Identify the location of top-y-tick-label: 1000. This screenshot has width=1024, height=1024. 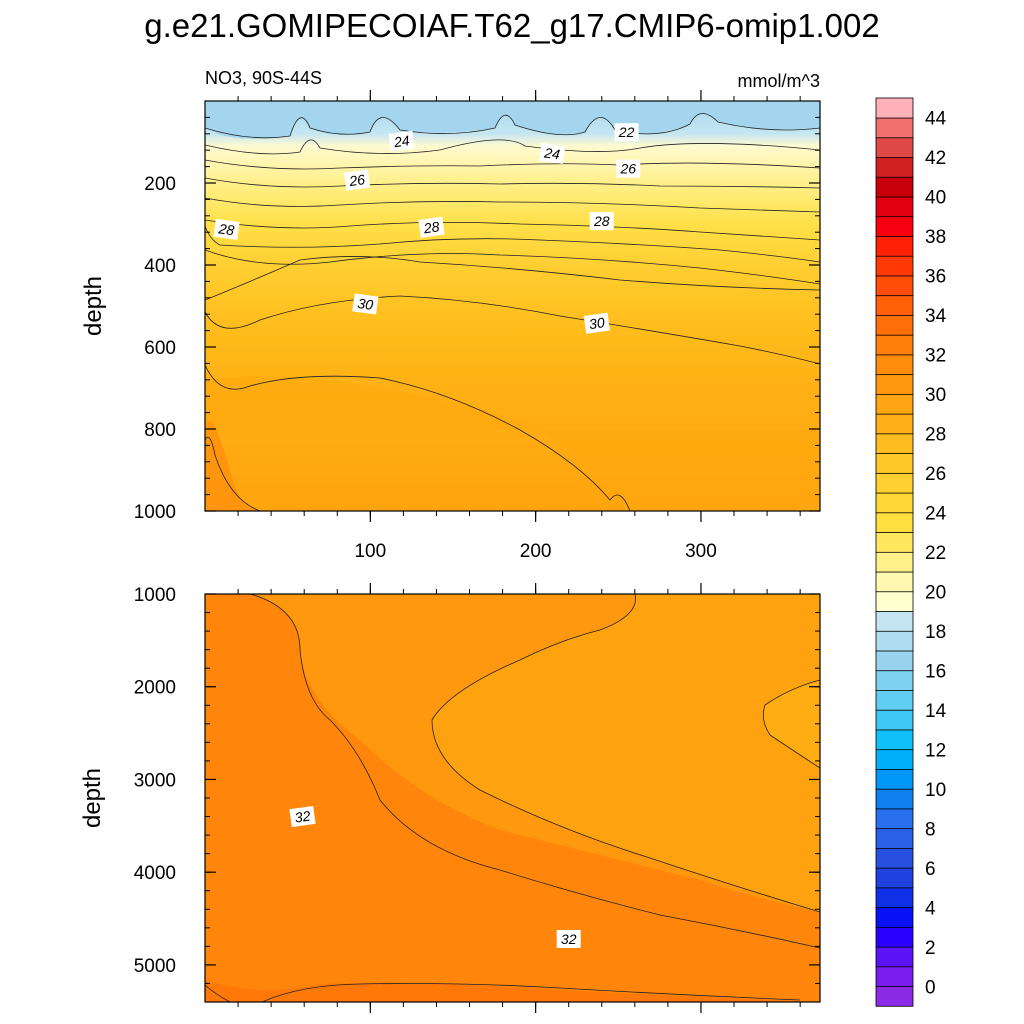
(155, 512).